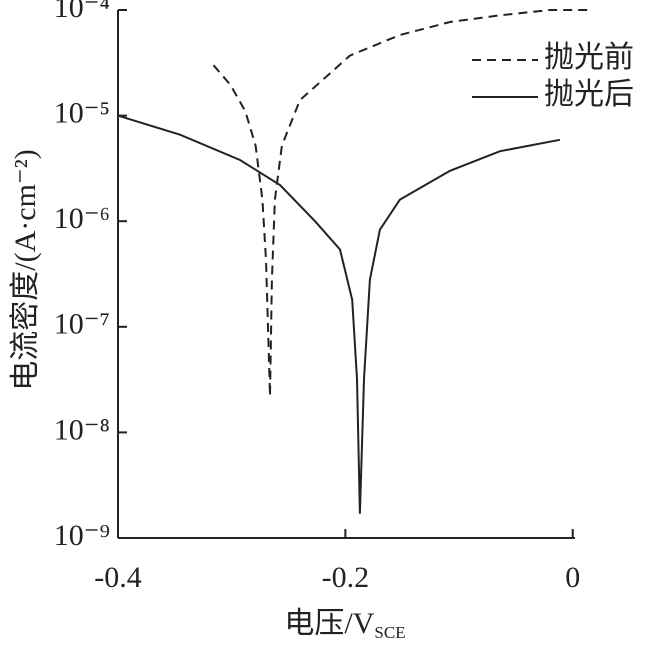  Describe the element at coordinates (589, 57) in the screenshot. I see `legend-label: 抛光前` at that location.